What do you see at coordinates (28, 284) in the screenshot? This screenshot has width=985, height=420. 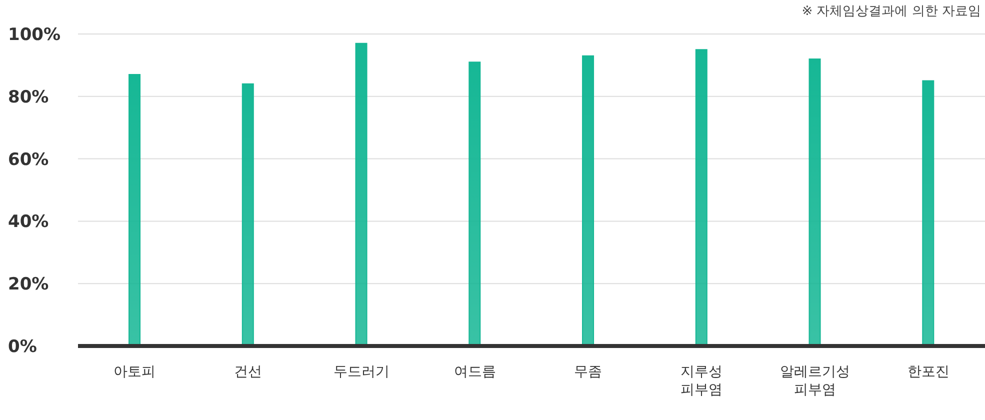 I see `y-tick-label: 20%` at bounding box center [28, 284].